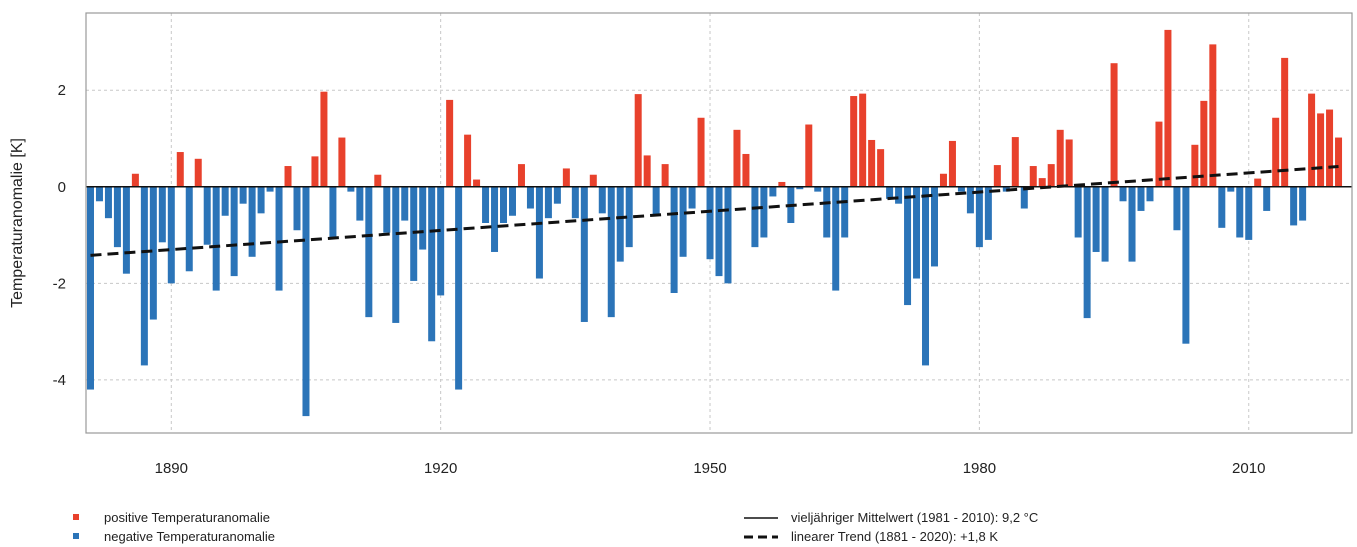 The width and height of the screenshot is (1357, 547). What do you see at coordinates (59, 380) in the screenshot?
I see `y-tick-label: -4` at bounding box center [59, 380].